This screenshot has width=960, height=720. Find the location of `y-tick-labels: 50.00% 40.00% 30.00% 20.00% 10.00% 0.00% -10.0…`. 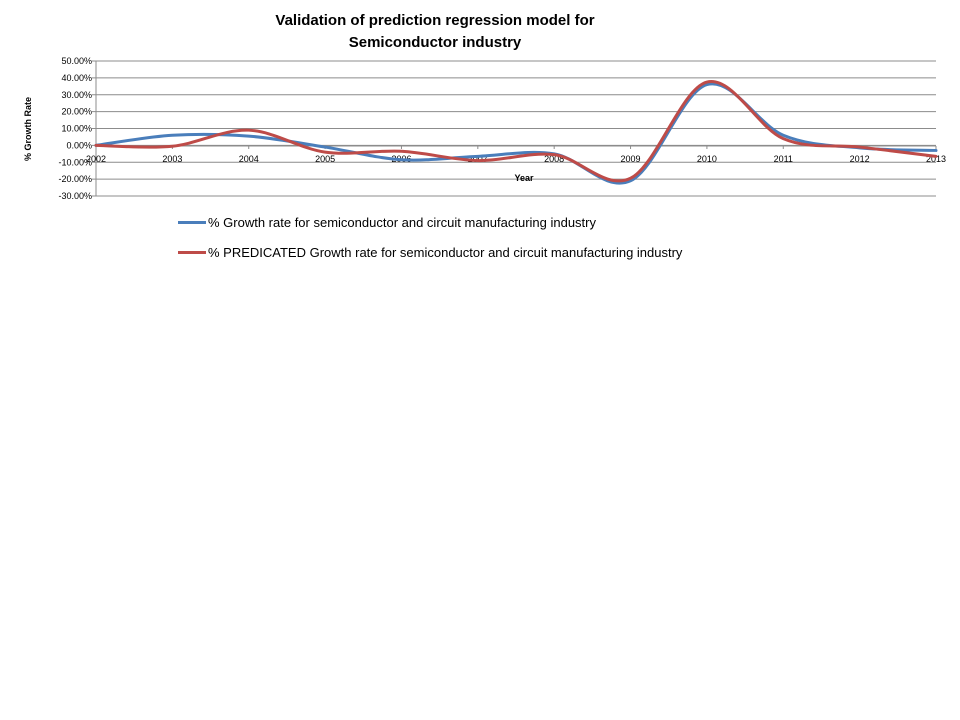

y-tick-labels: 50.00% 40.00% 30.00% 20.00% 10.00% 0.00% -10.0… is located at coordinates (75, 128).